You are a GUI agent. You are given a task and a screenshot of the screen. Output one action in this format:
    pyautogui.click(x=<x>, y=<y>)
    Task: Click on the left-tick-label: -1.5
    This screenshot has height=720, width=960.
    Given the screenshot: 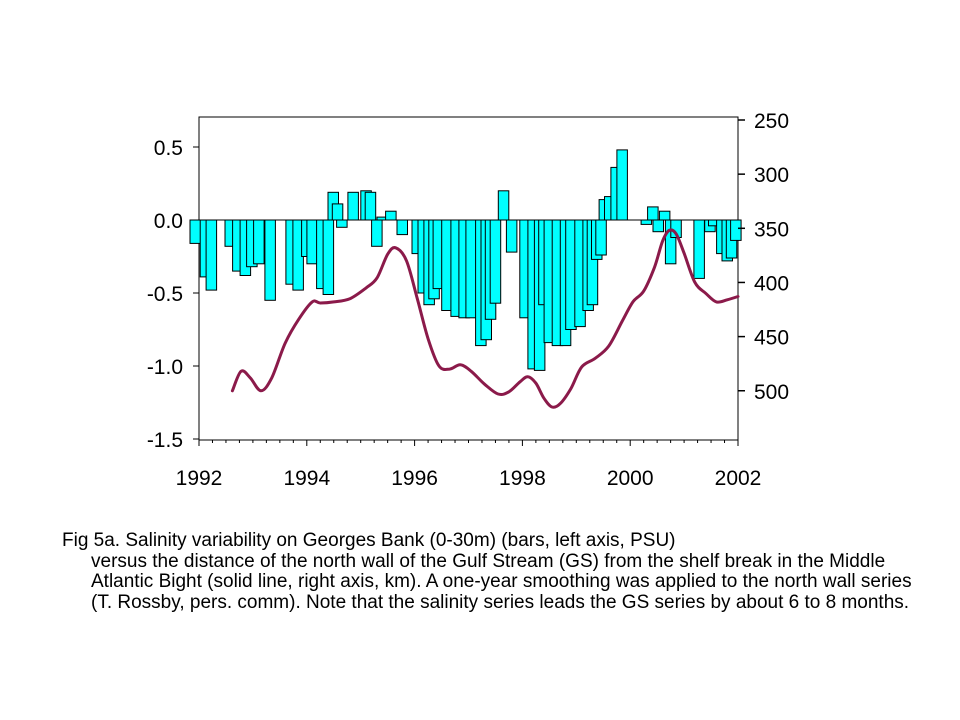 What is the action you would take?
    pyautogui.click(x=165, y=440)
    